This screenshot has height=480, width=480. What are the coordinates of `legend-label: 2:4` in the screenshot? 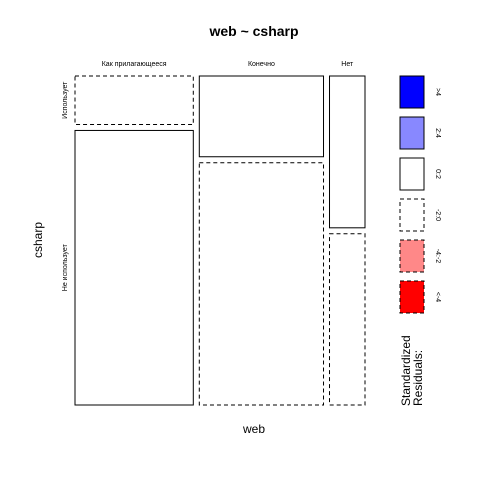 It's located at (437, 133).